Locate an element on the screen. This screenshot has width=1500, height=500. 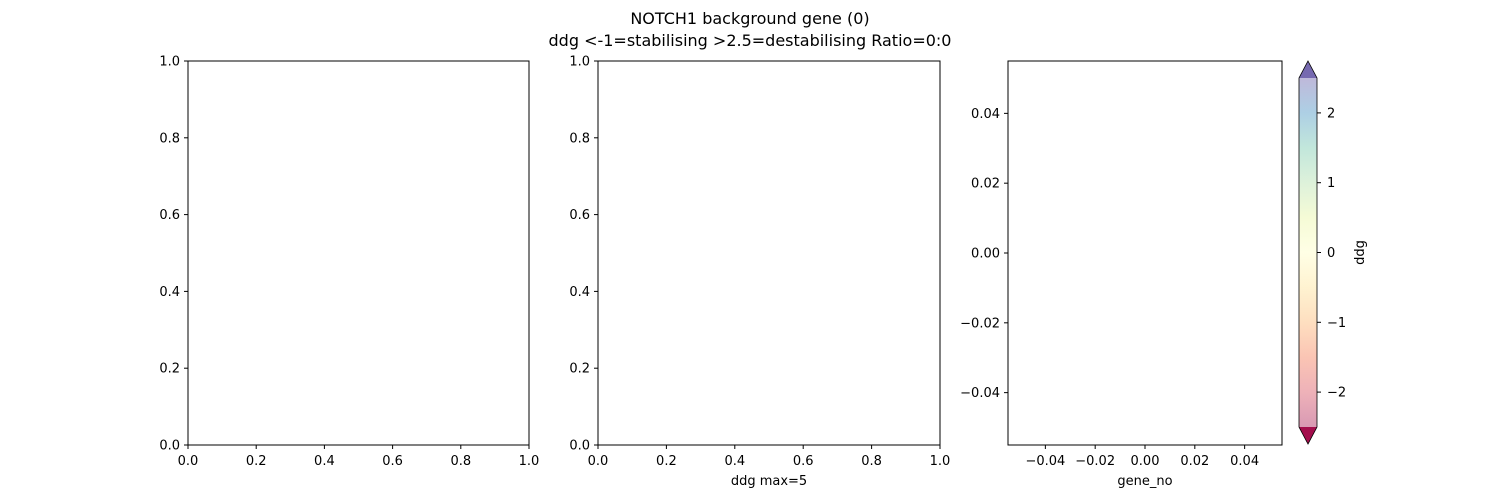
x-tick-label: 0.02 is located at coordinates (1194, 461).